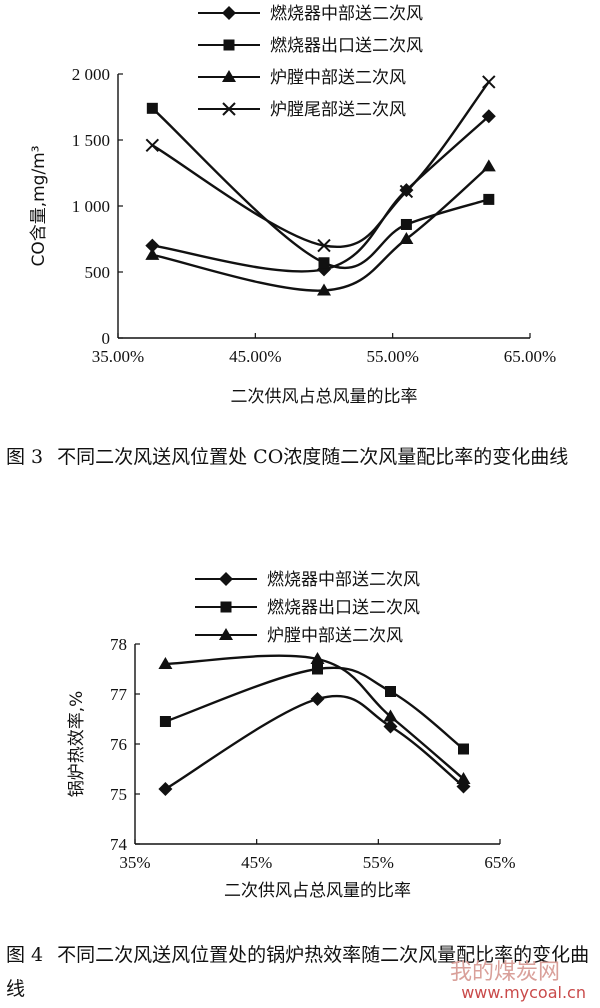 The image size is (600, 1008). Describe the element at coordinates (504, 972) in the screenshot. I see `watermark-site-name: 我的煤炭网` at that location.